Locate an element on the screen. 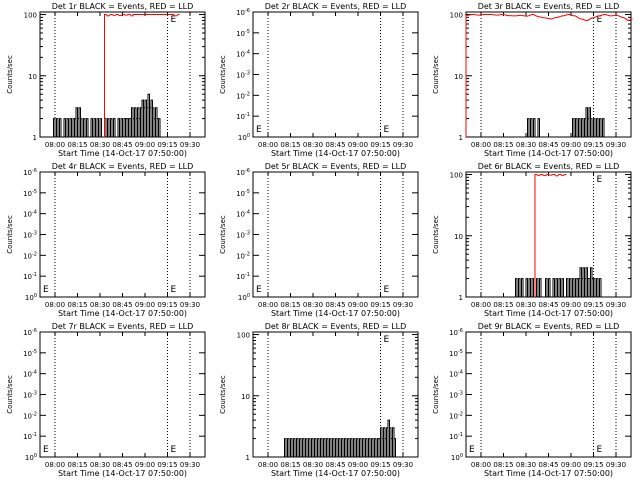  panel-title: Det 3r BLACK = Events, RED = LLD is located at coordinates (549, 6).